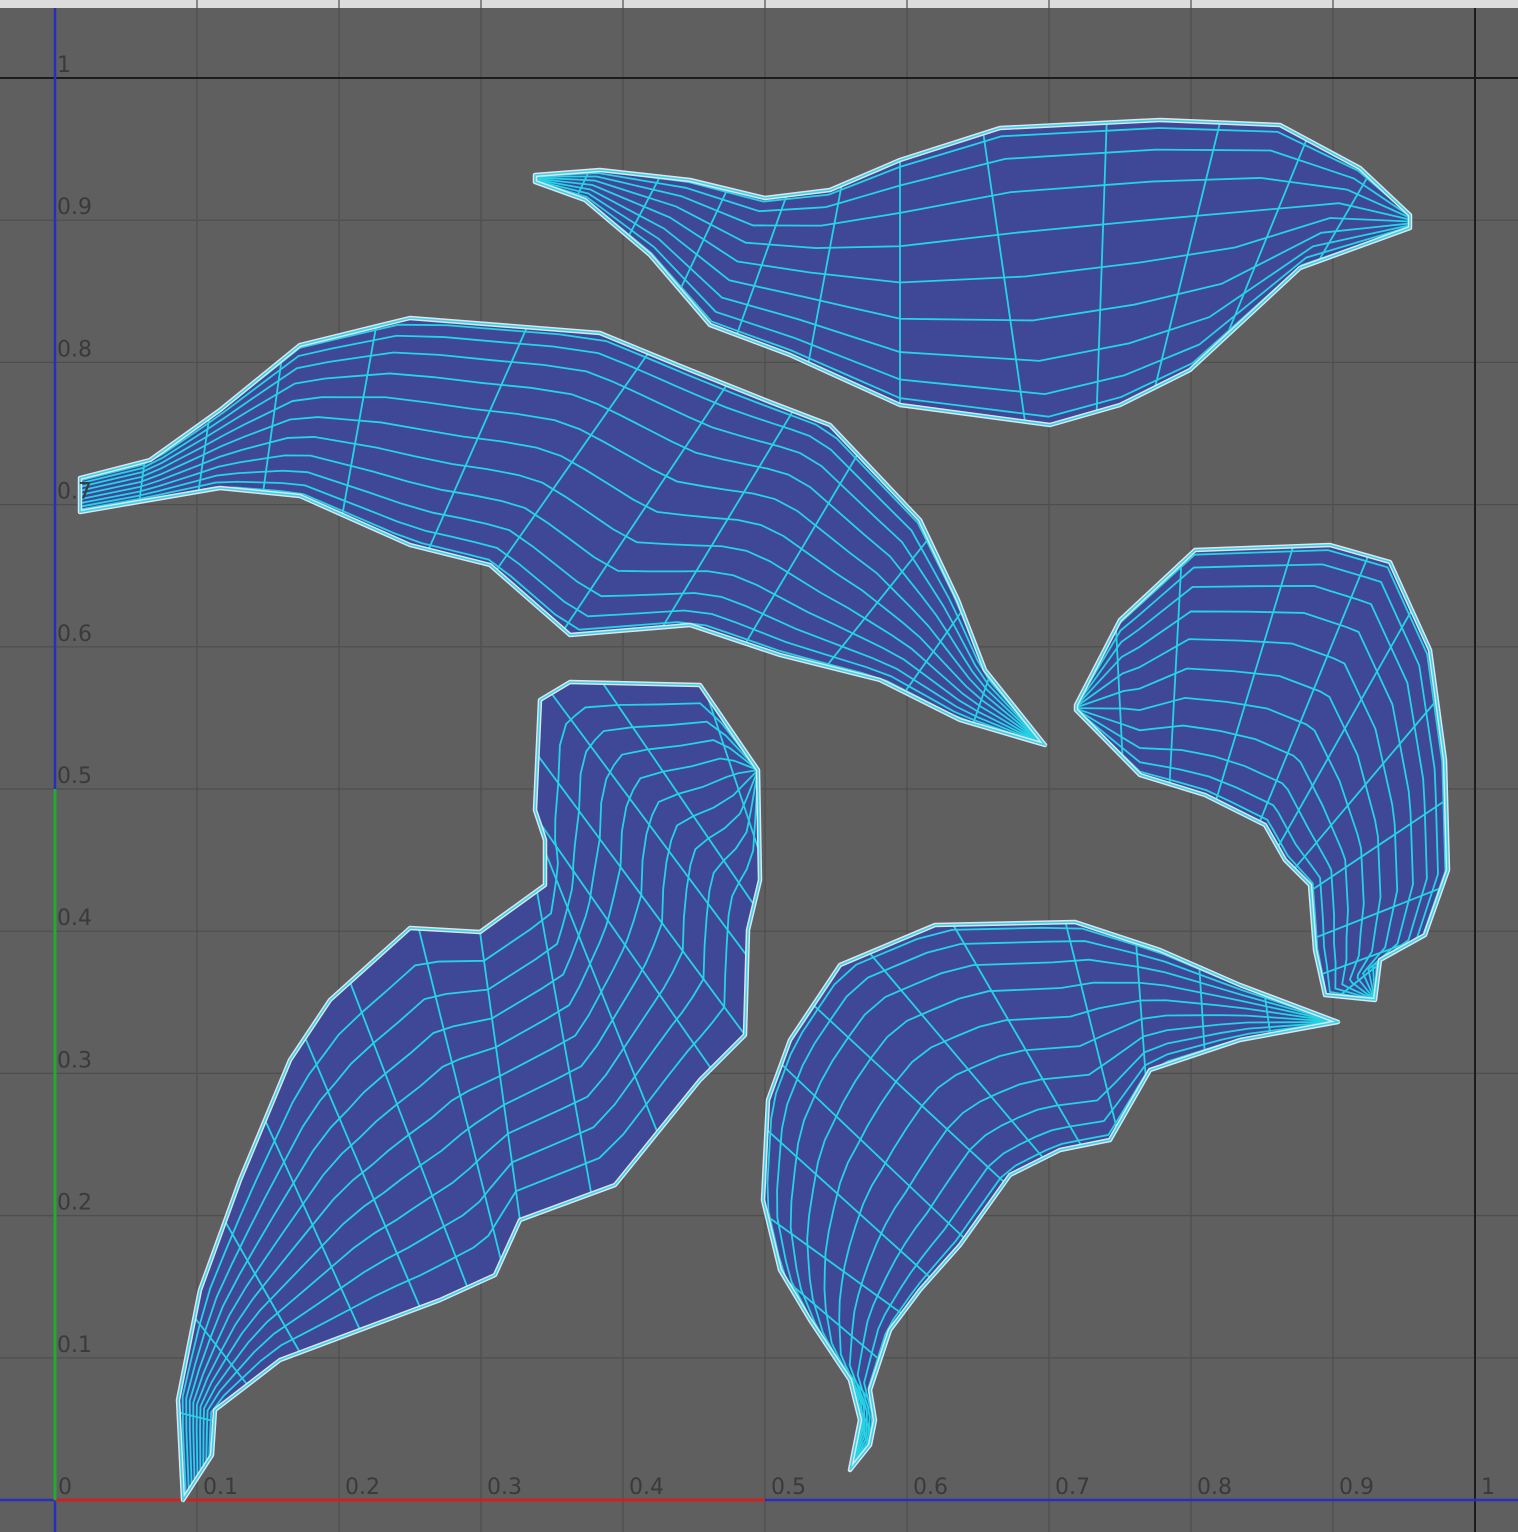 The height and width of the screenshot is (1532, 1518). What do you see at coordinates (362, 1487) in the screenshot?
I see `u-tick-label: 0.2` at bounding box center [362, 1487].